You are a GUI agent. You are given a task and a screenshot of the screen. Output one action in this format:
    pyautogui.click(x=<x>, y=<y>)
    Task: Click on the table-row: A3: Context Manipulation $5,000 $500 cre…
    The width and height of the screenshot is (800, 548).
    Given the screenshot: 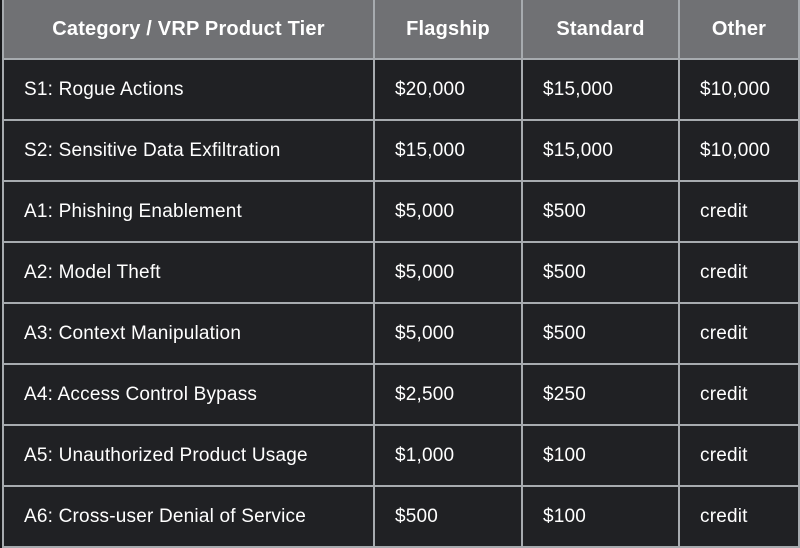 What is the action you would take?
    pyautogui.click(x=401, y=333)
    